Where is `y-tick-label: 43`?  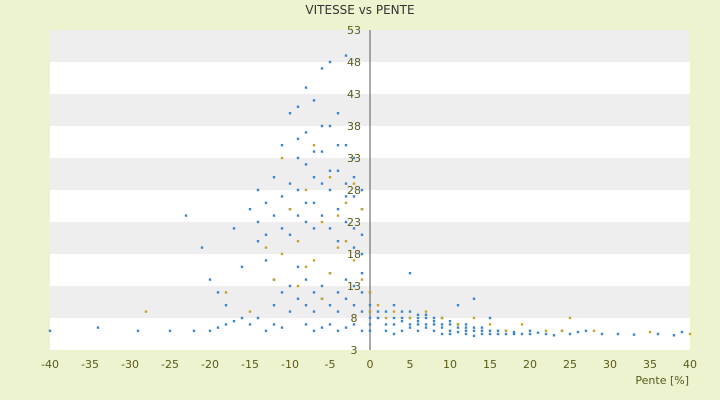
y-tick-label: 43 is located at coordinates (354, 94).